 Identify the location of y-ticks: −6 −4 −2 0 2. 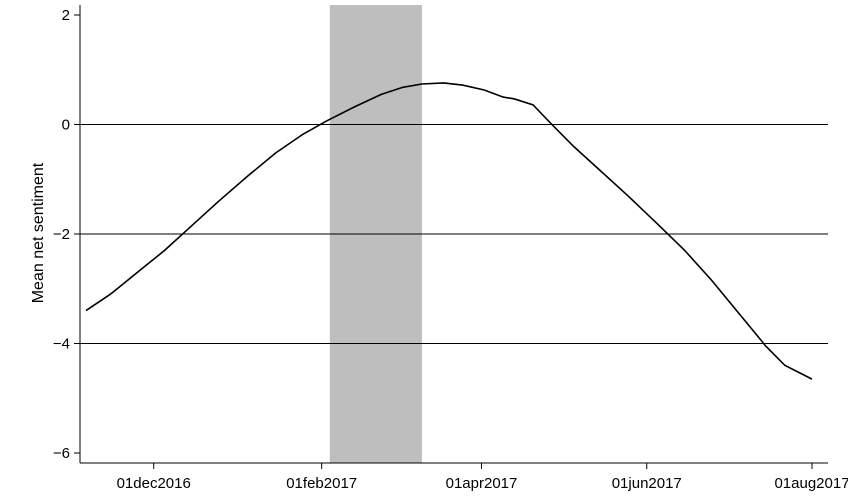
(66, 234).